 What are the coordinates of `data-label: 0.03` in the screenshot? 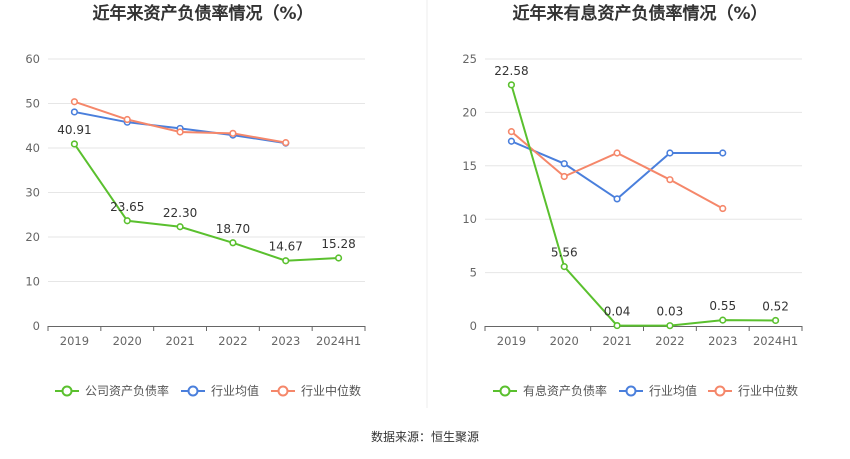 It's located at (670, 312).